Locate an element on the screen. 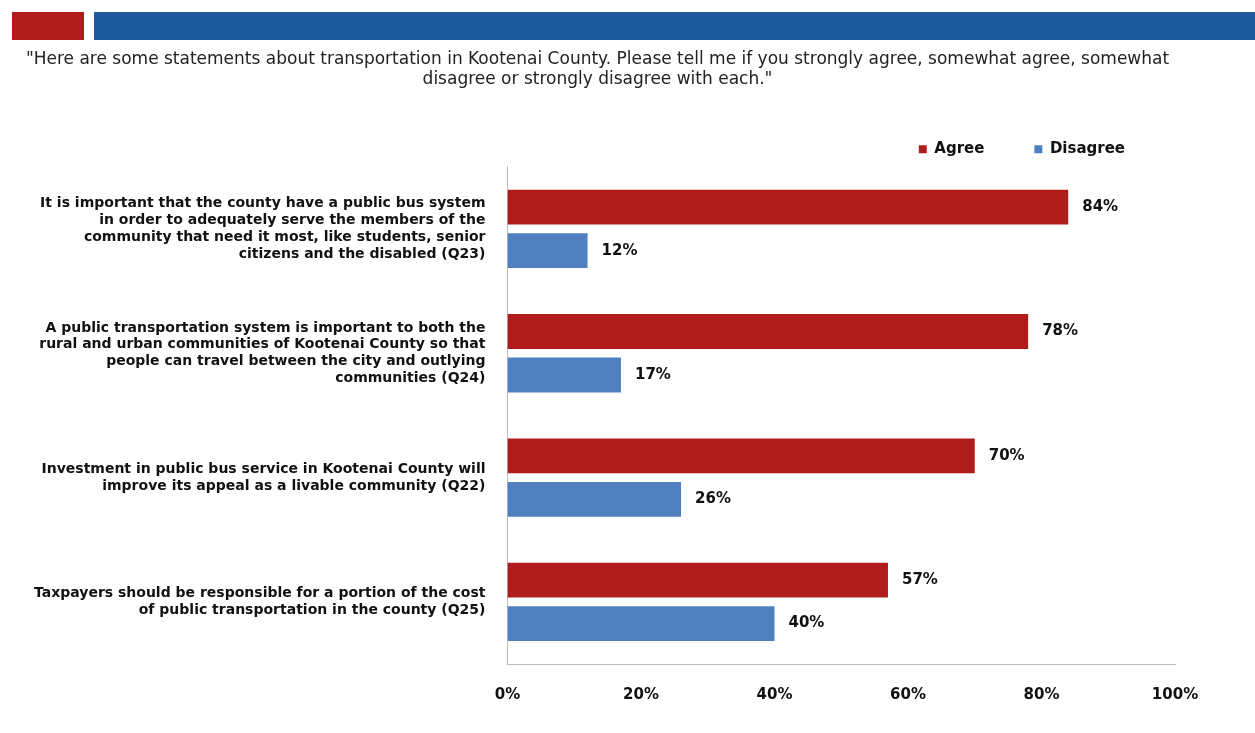  x-tick-label: 40% is located at coordinates (774, 693).